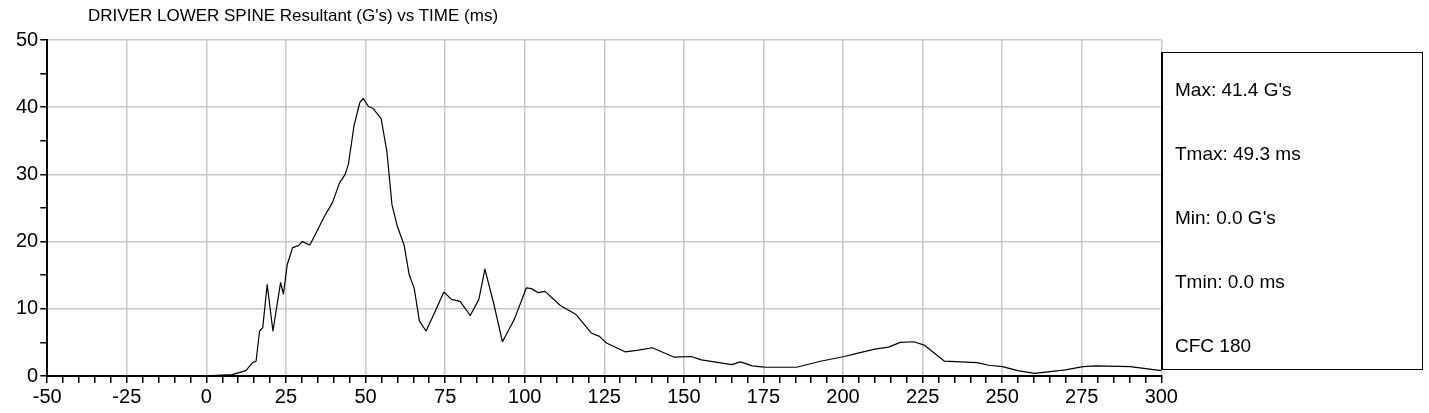 Image resolution: width=1429 pixels, height=413 pixels. Describe the element at coordinates (763, 395) in the screenshot. I see `x-tick-label: 175` at that location.